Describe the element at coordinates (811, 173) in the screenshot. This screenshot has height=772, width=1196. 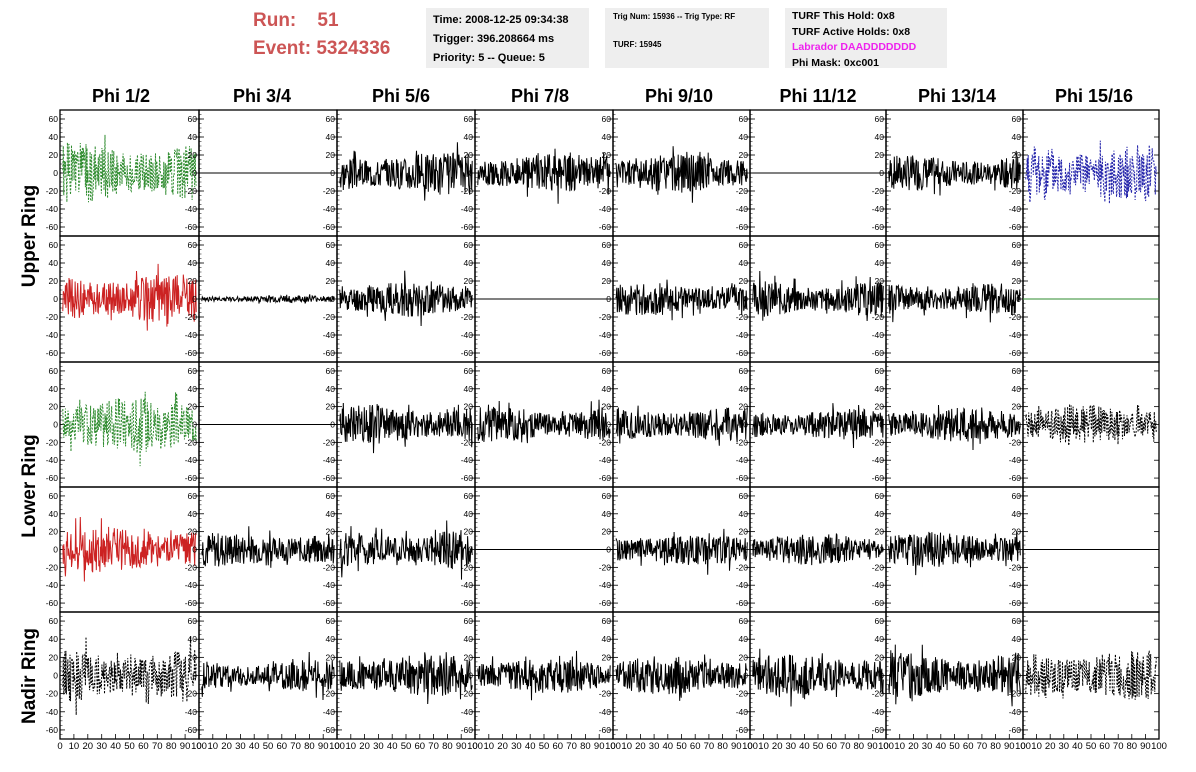
I see `panel-r0-c5: -60 -40 -20 0 20 40 60` at that location.